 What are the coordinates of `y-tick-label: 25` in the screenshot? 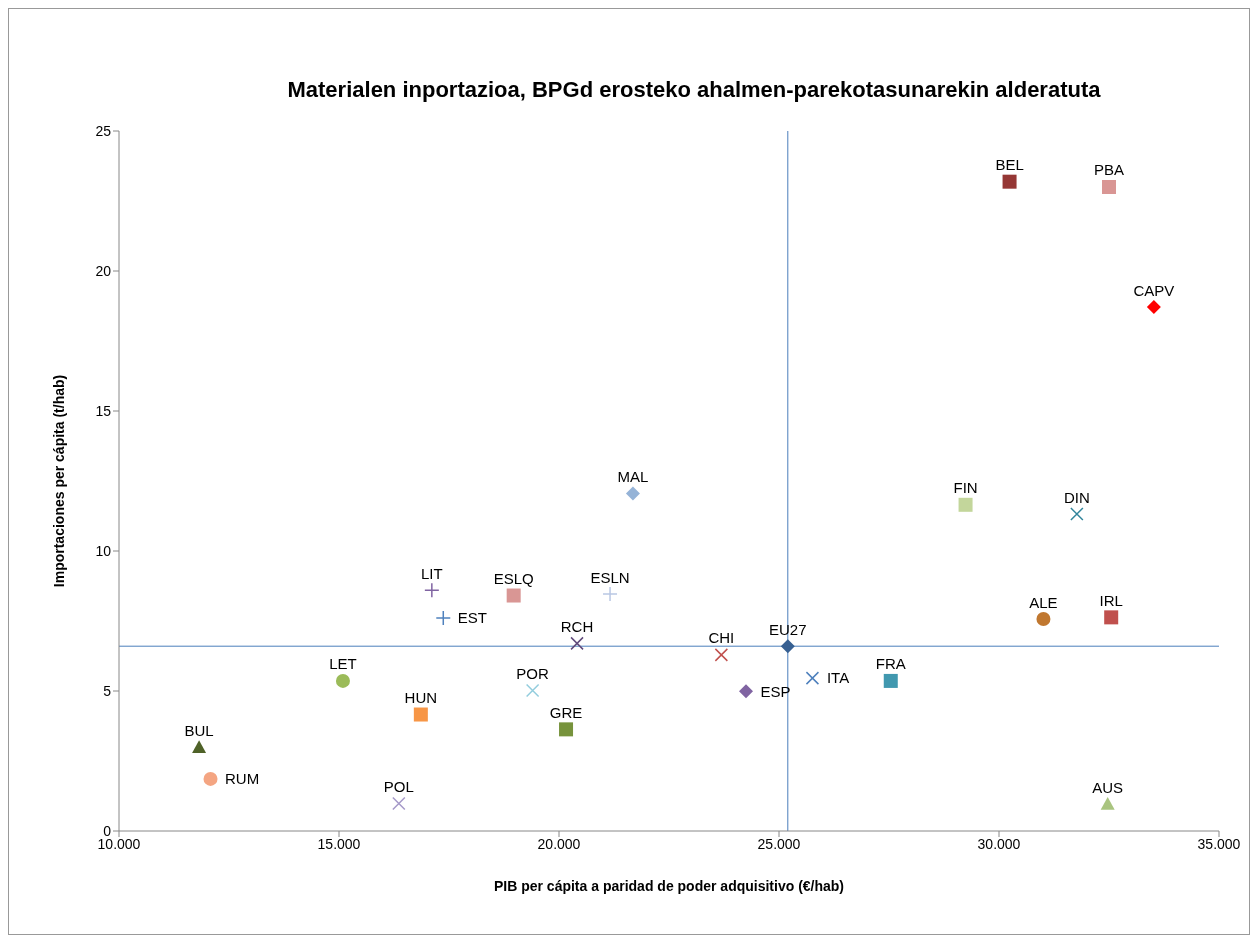 It's located at (103, 130).